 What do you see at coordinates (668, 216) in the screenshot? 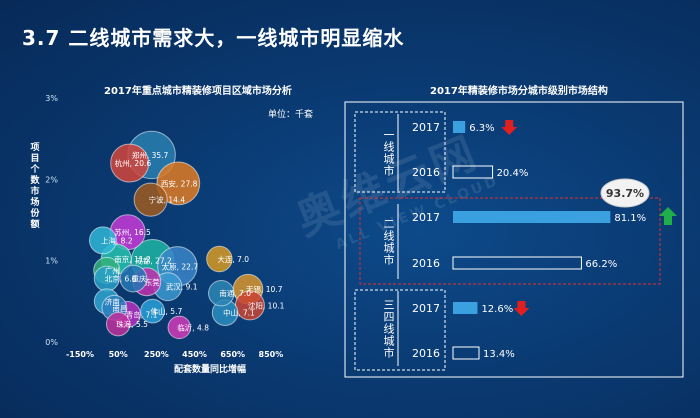
I see `up-arrow-icon` at bounding box center [668, 216].